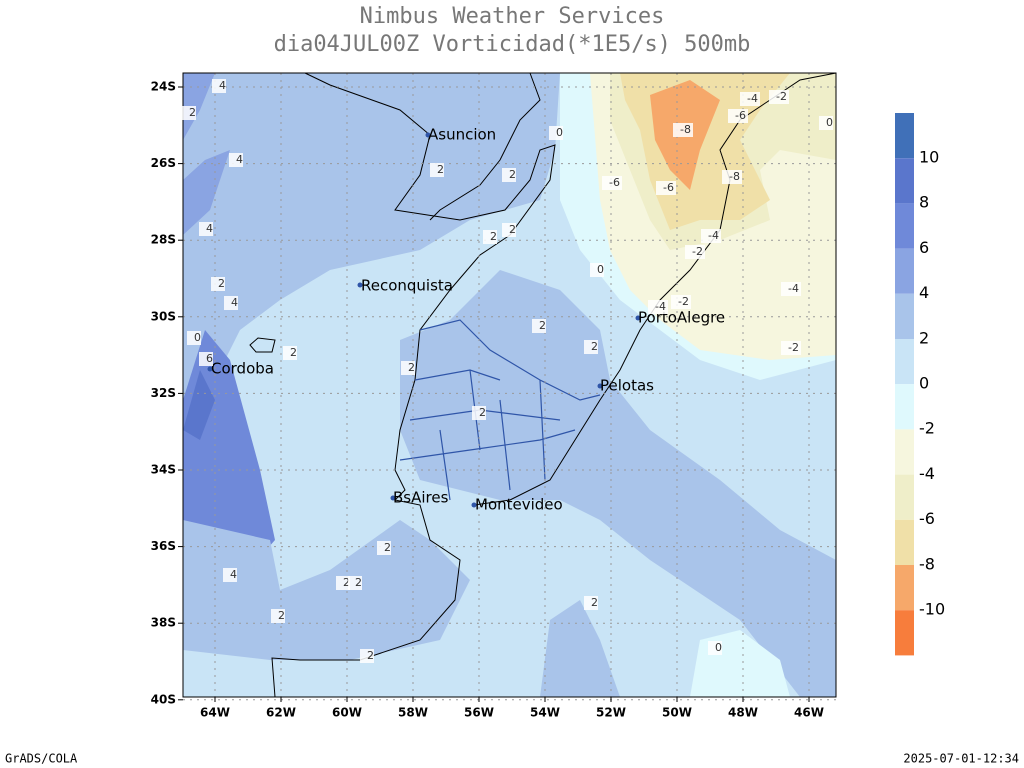  What do you see at coordinates (347, 713) in the screenshot?
I see `lon-label: 60W` at bounding box center [347, 713].